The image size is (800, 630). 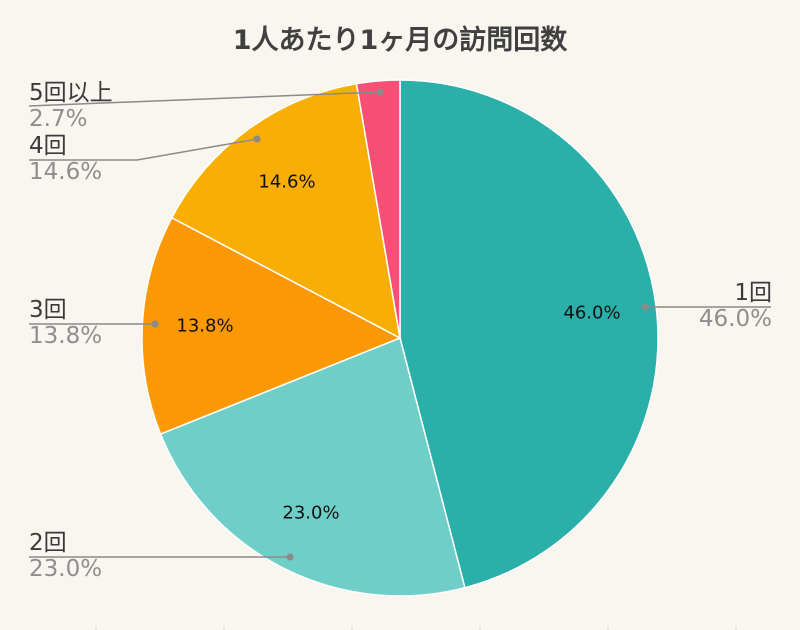 I want to click on label-slice-3: 3回 13.8%, so click(x=65, y=323).